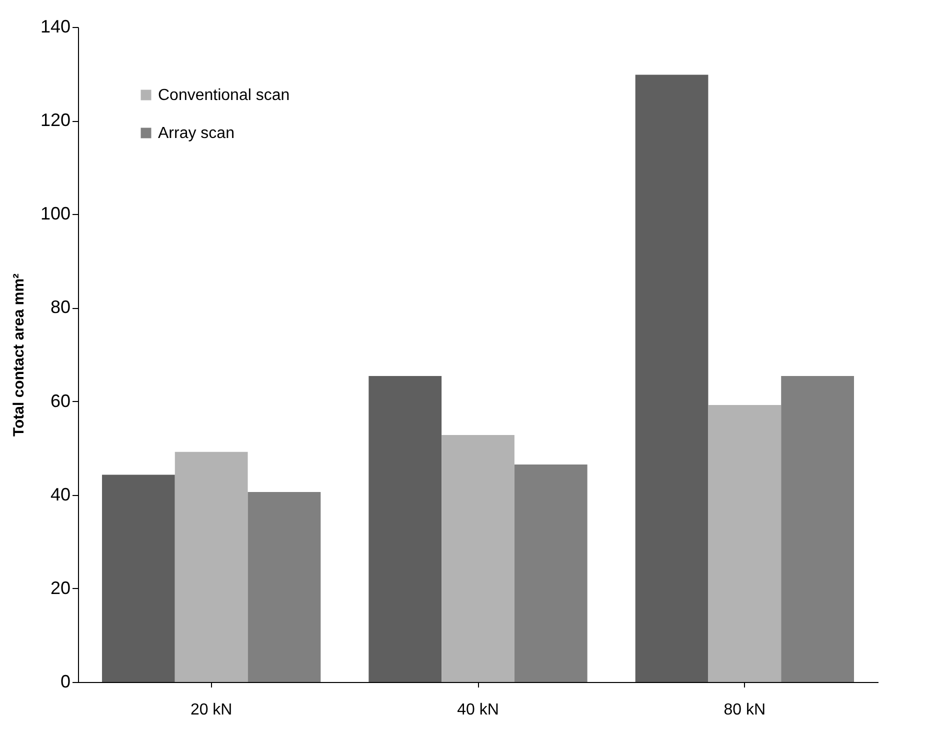 This screenshot has width=926, height=731. What do you see at coordinates (60, 400) in the screenshot?
I see `y-tick-label: 60` at bounding box center [60, 400].